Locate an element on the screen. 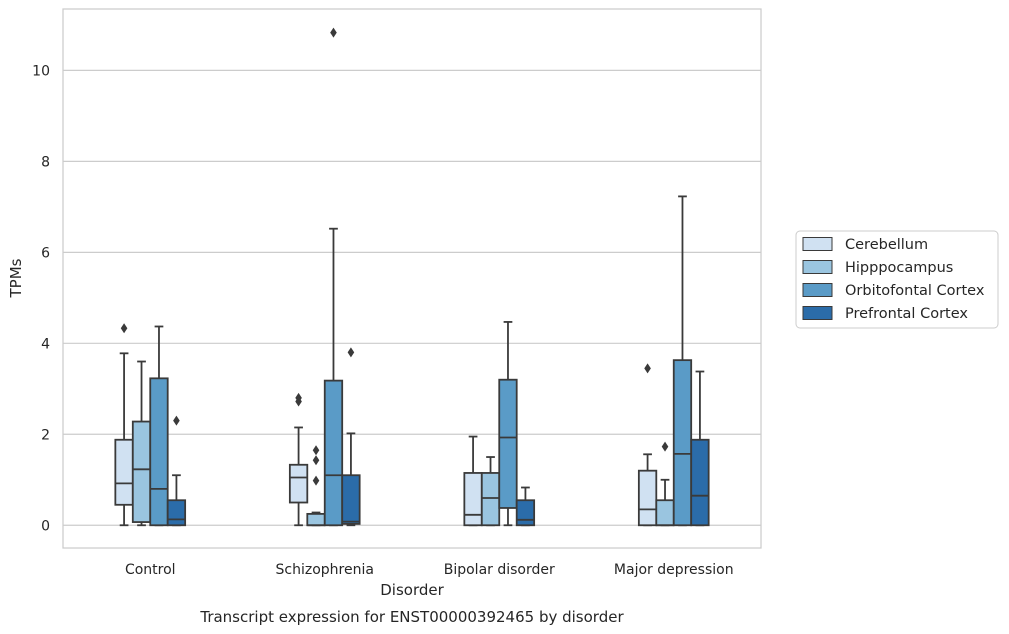 The width and height of the screenshot is (1009, 634). x-tick-label: Schizophrenia is located at coordinates (325, 570).